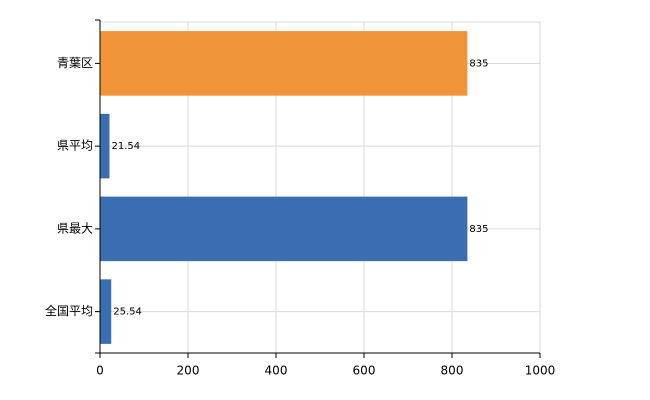  What do you see at coordinates (75, 228) in the screenshot?
I see `y-tick-label: 県最大` at bounding box center [75, 228].